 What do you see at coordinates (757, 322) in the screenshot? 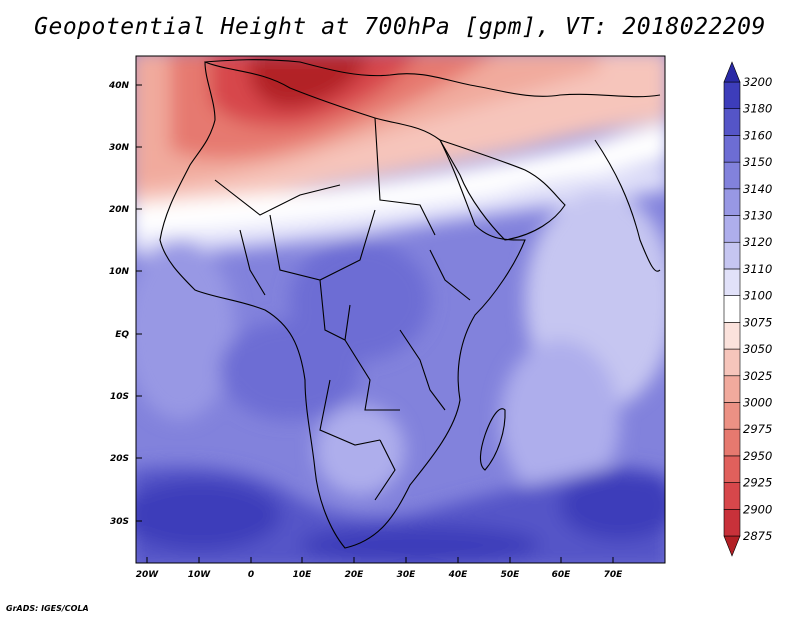
I see `colorbar-level-label: 3075` at bounding box center [757, 322].